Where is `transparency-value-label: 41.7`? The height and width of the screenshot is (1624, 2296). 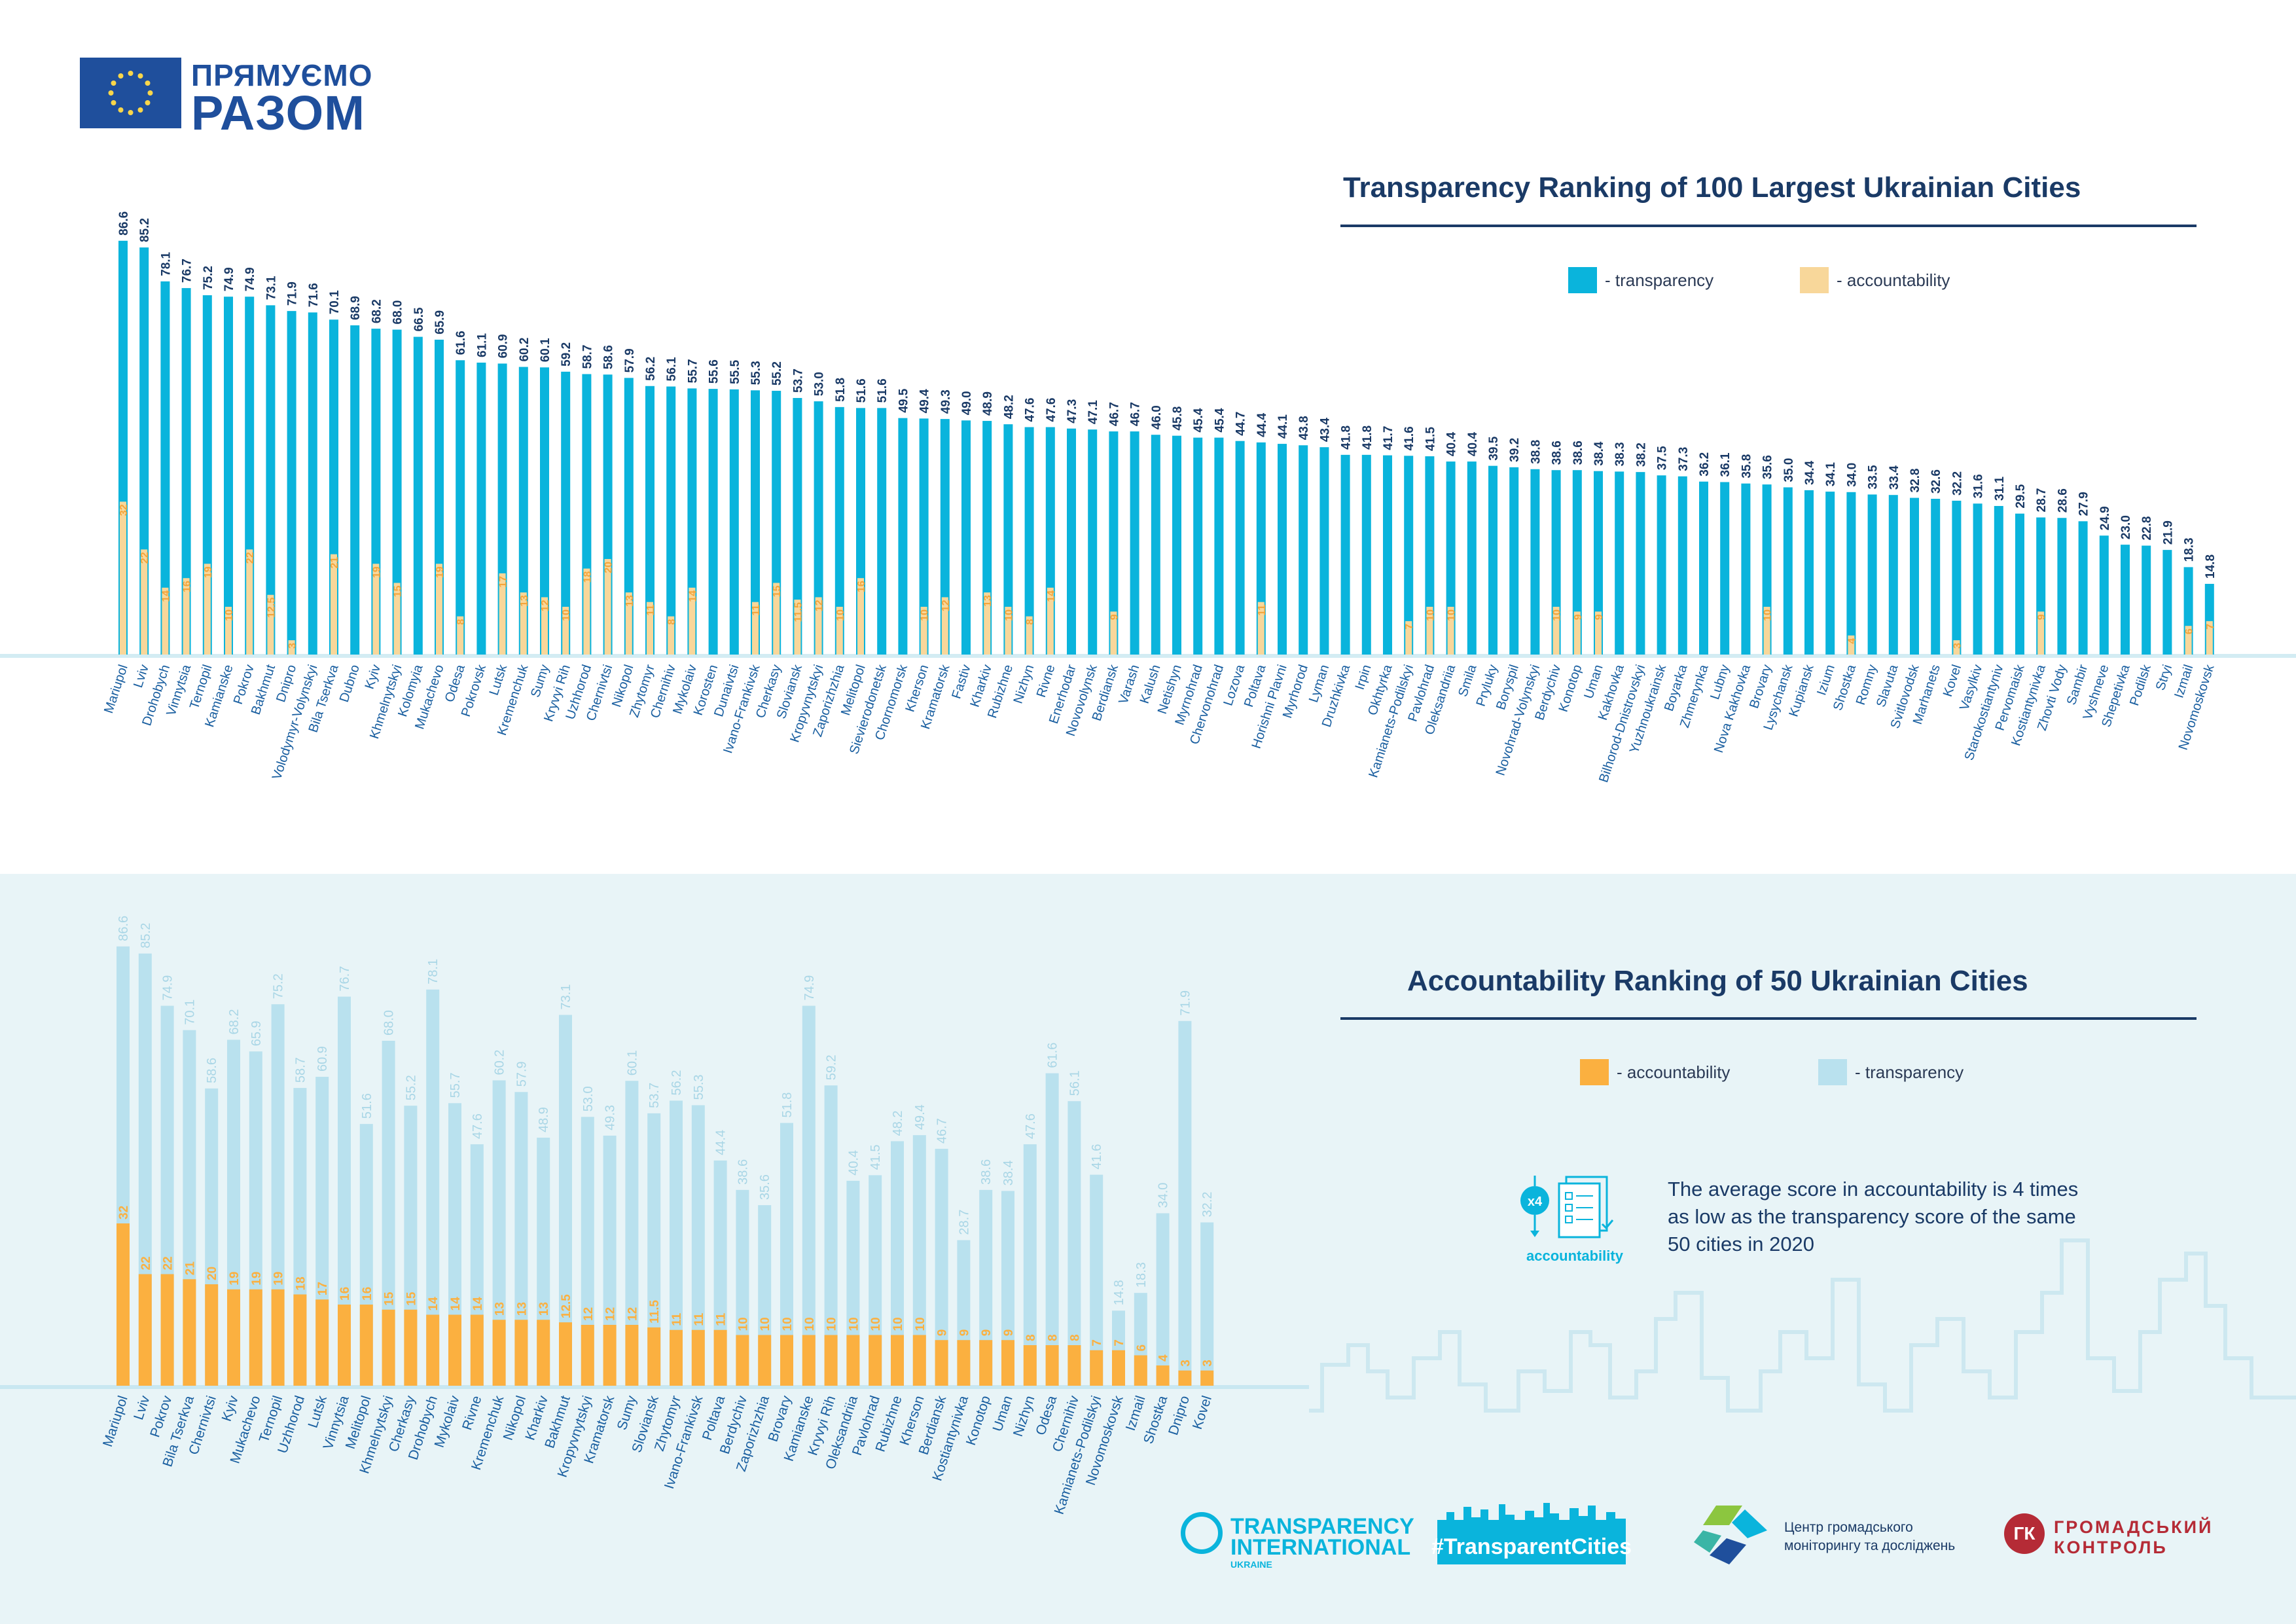 transparency-value-label: 41.7 is located at coordinates (1388, 438).